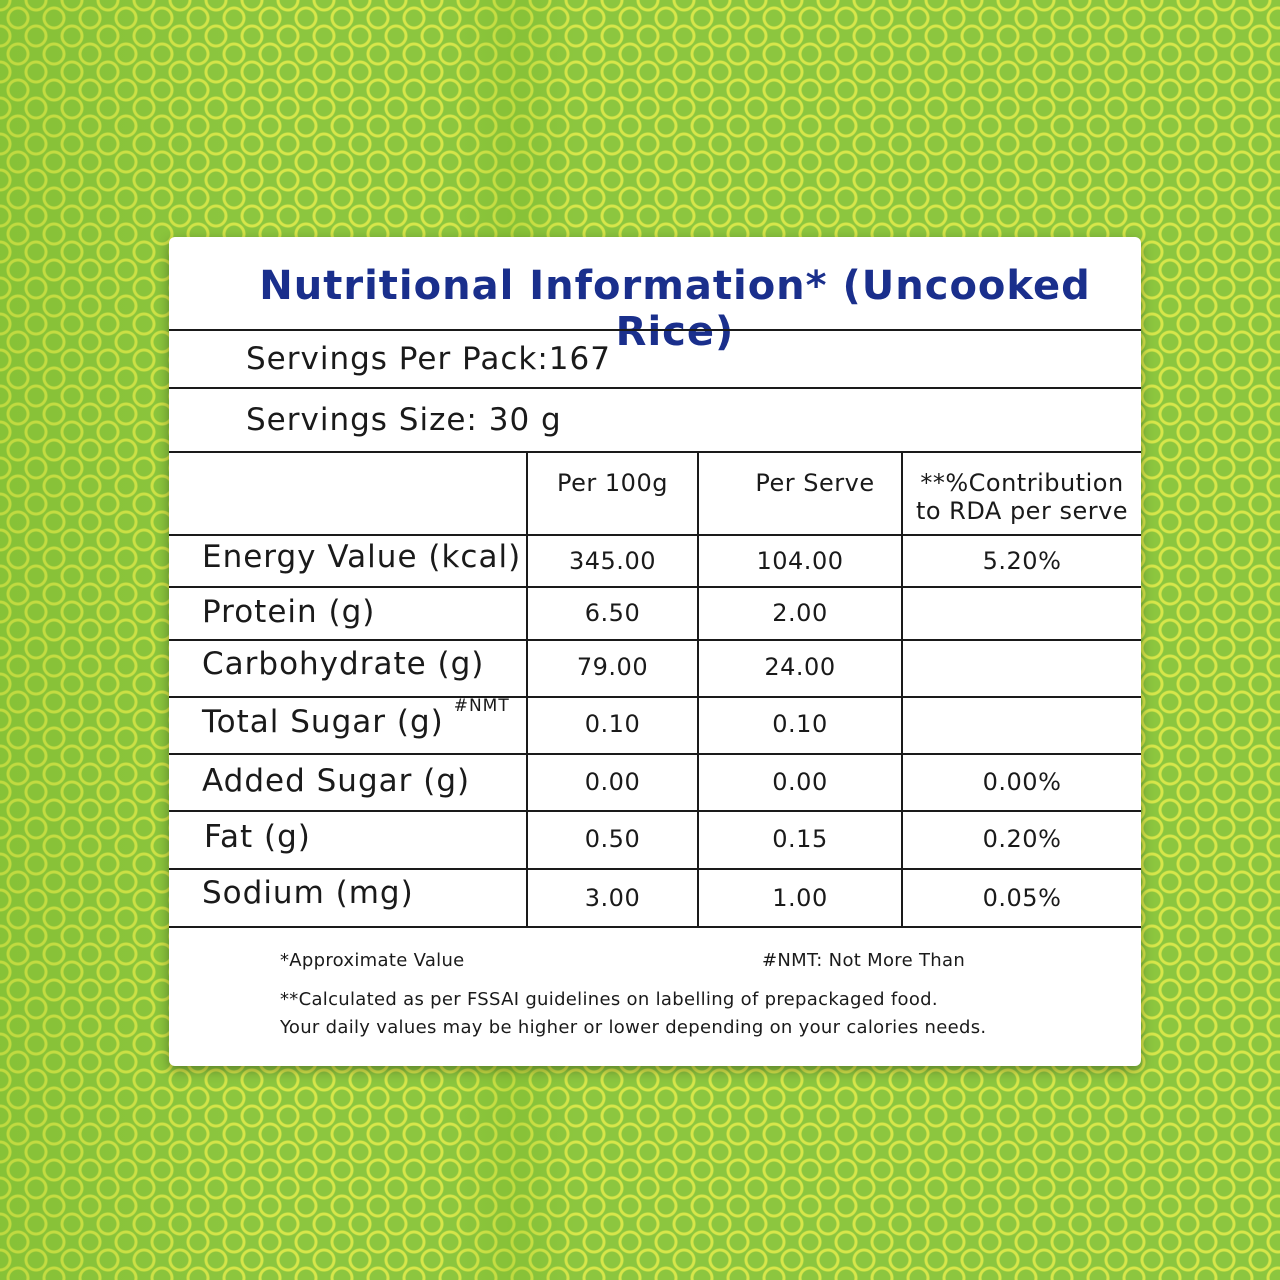 The height and width of the screenshot is (1280, 1280). Describe the element at coordinates (289, 612) in the screenshot. I see `row-label-protein: Protein (g)` at that location.